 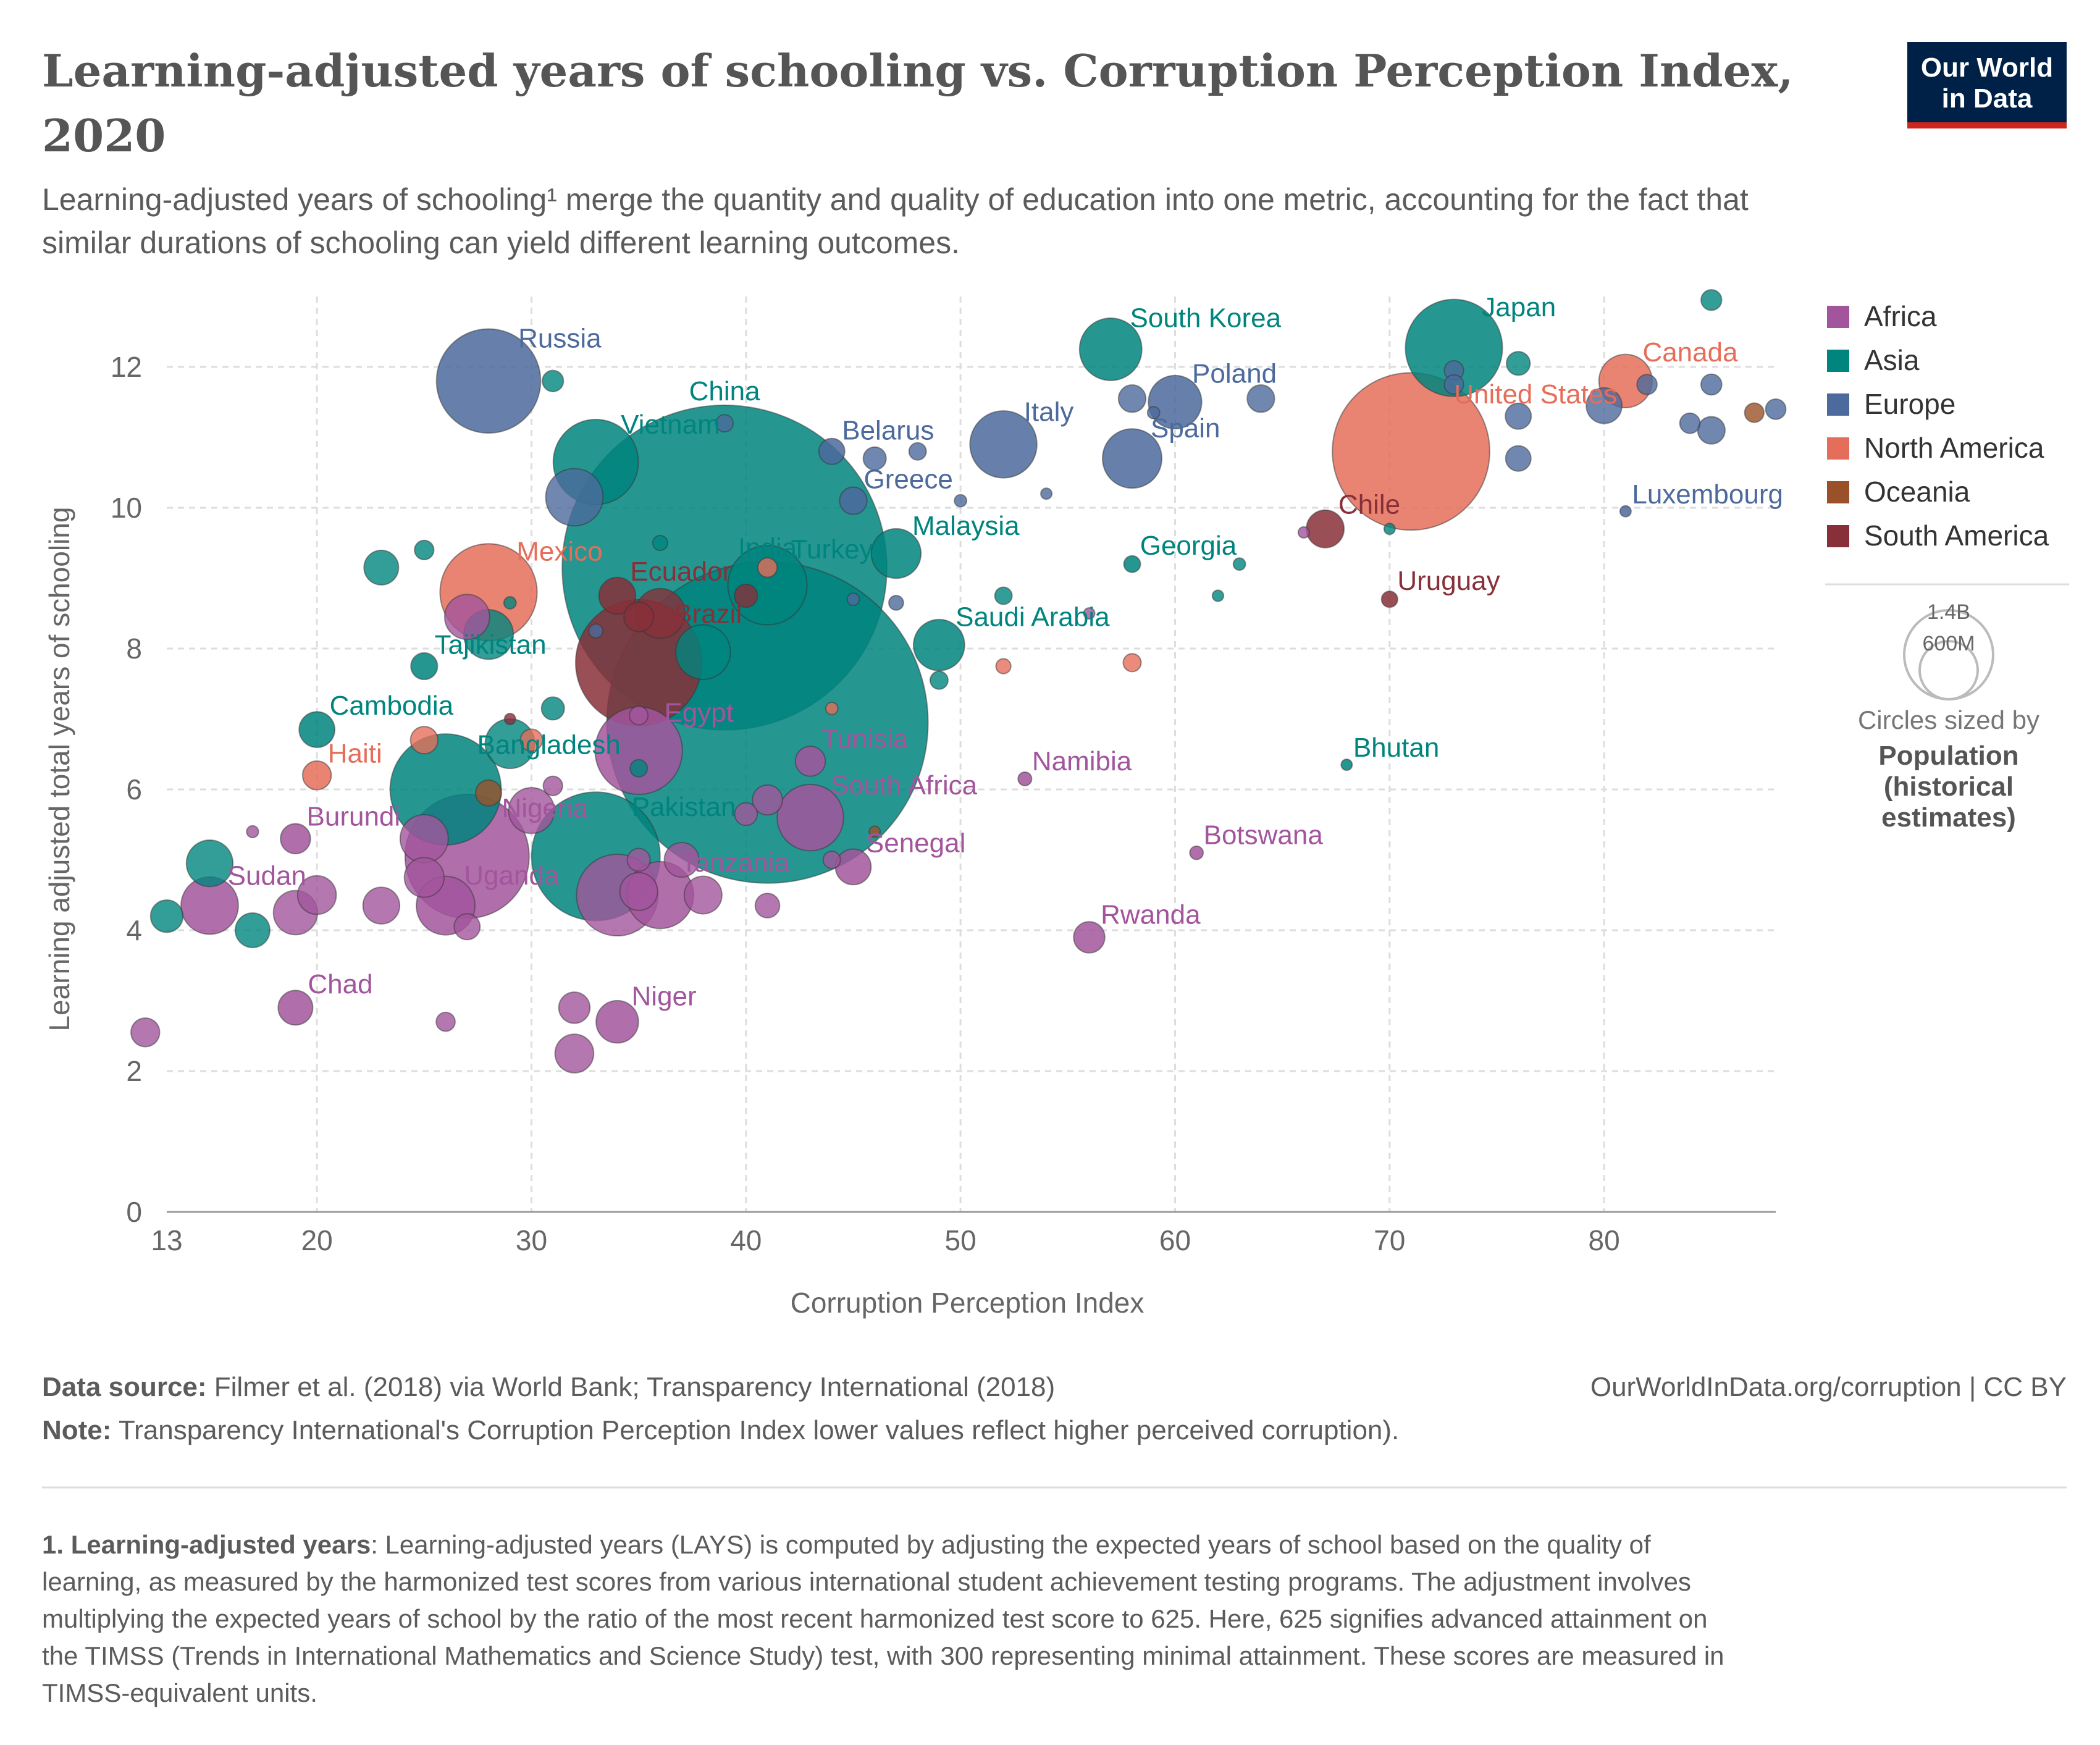 What do you see at coordinates (1909, 404) in the screenshot?
I see `legend-label: Europe` at bounding box center [1909, 404].